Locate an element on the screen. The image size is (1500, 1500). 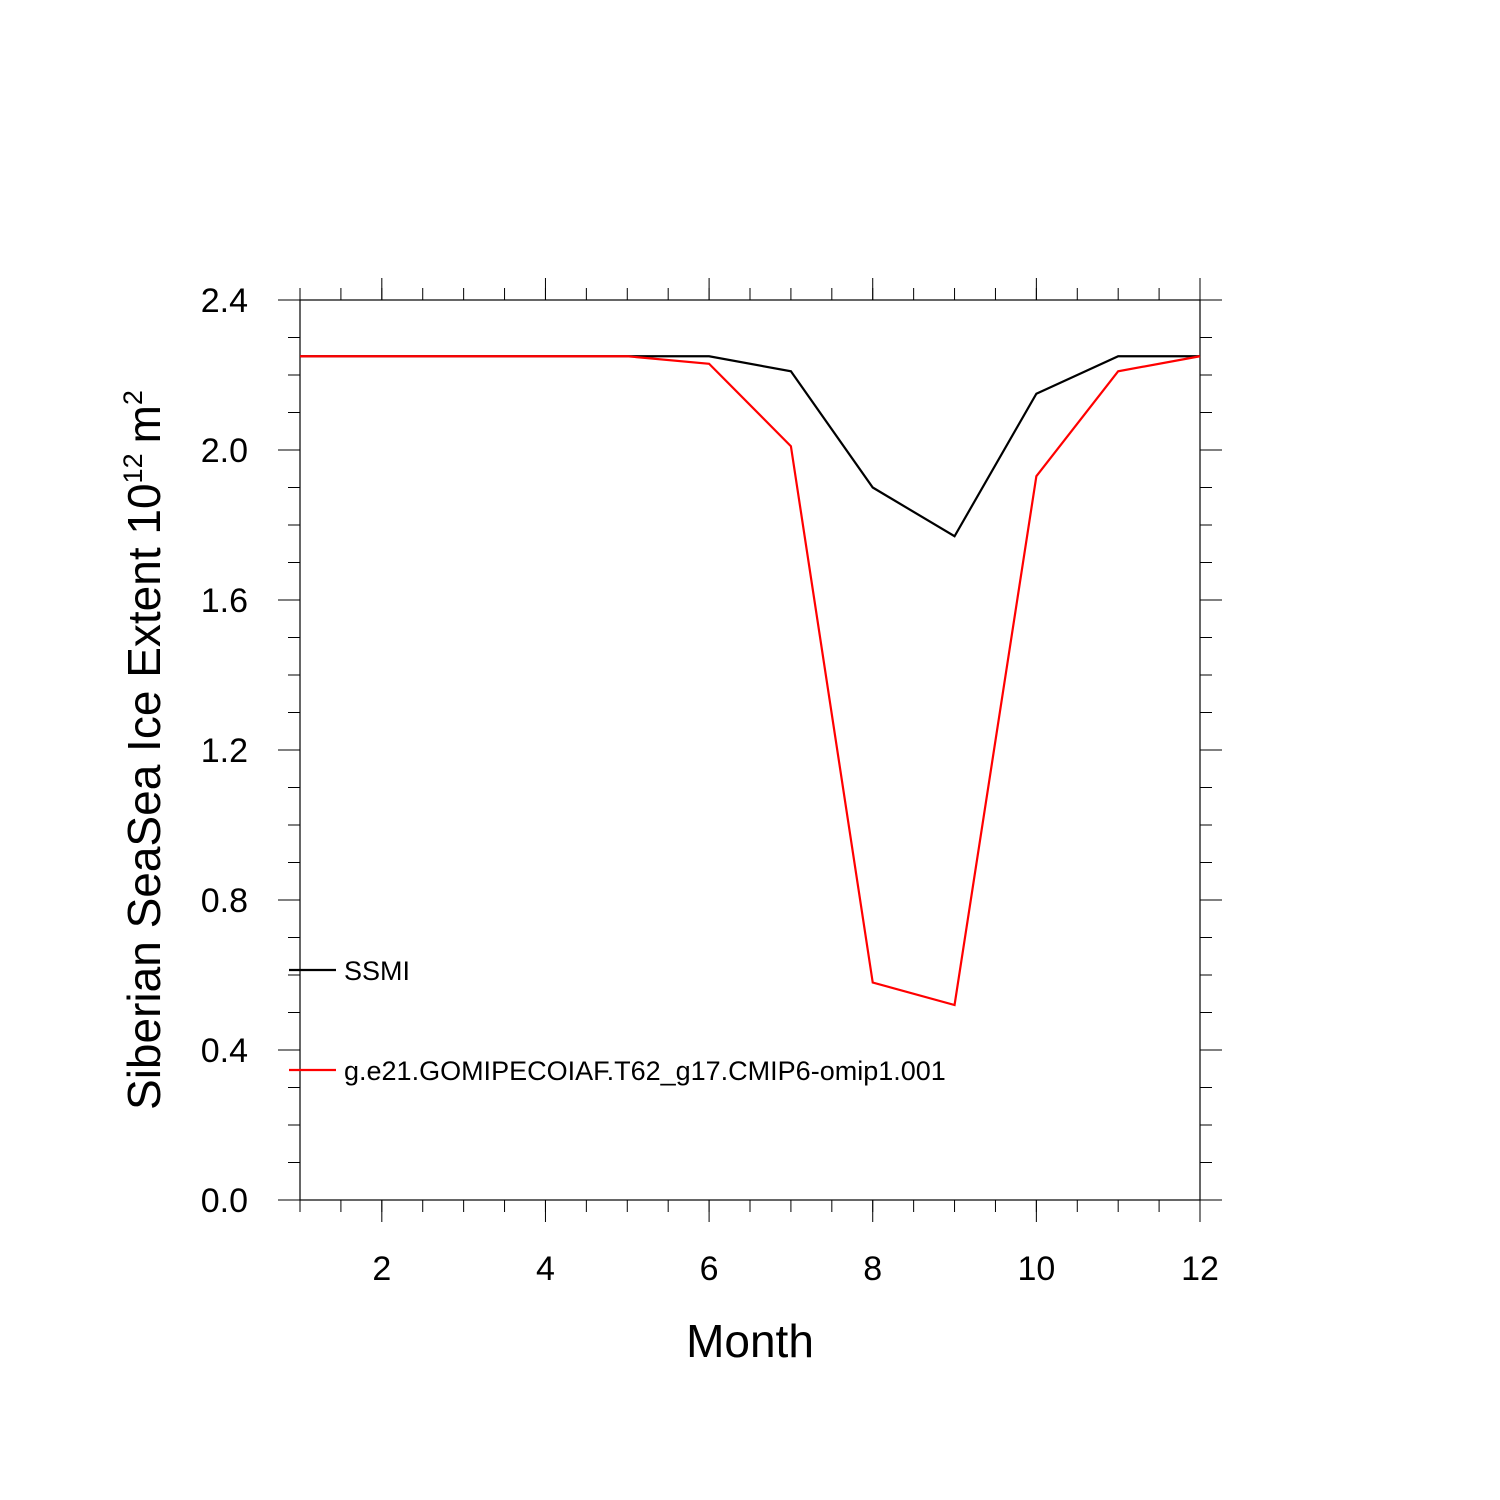
x-tick-label: 2 is located at coordinates (381, 1269).